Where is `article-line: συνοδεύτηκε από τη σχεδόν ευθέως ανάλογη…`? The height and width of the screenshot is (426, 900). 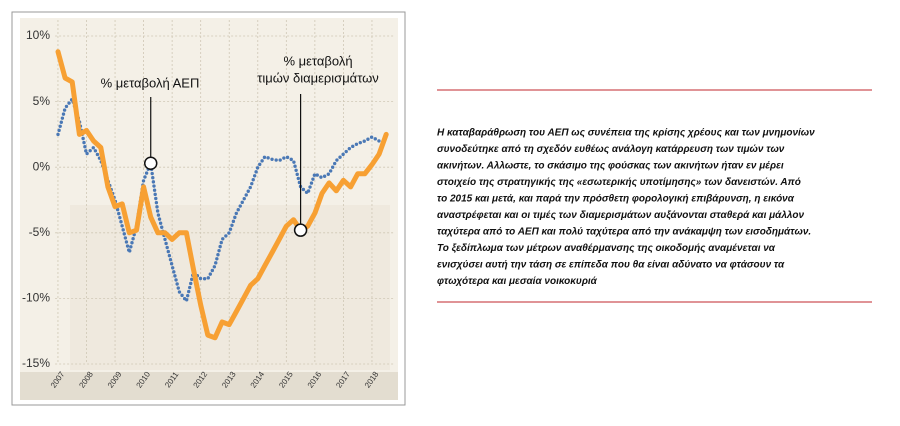 article-line: συνοδεύτηκε από τη σχεδόν ευθέως ανάλογη… is located at coordinates (611, 149).